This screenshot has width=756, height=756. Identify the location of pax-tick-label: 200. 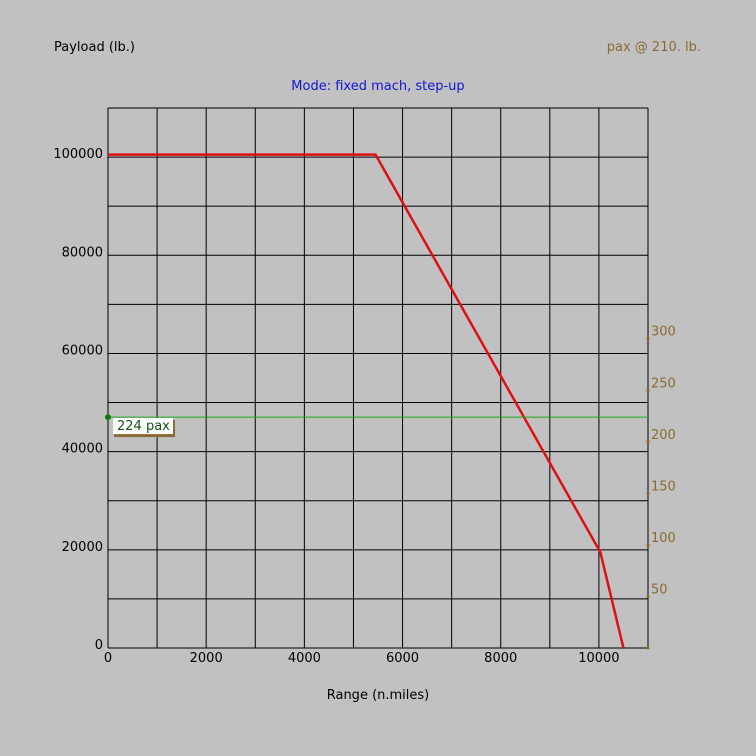
(663, 435).